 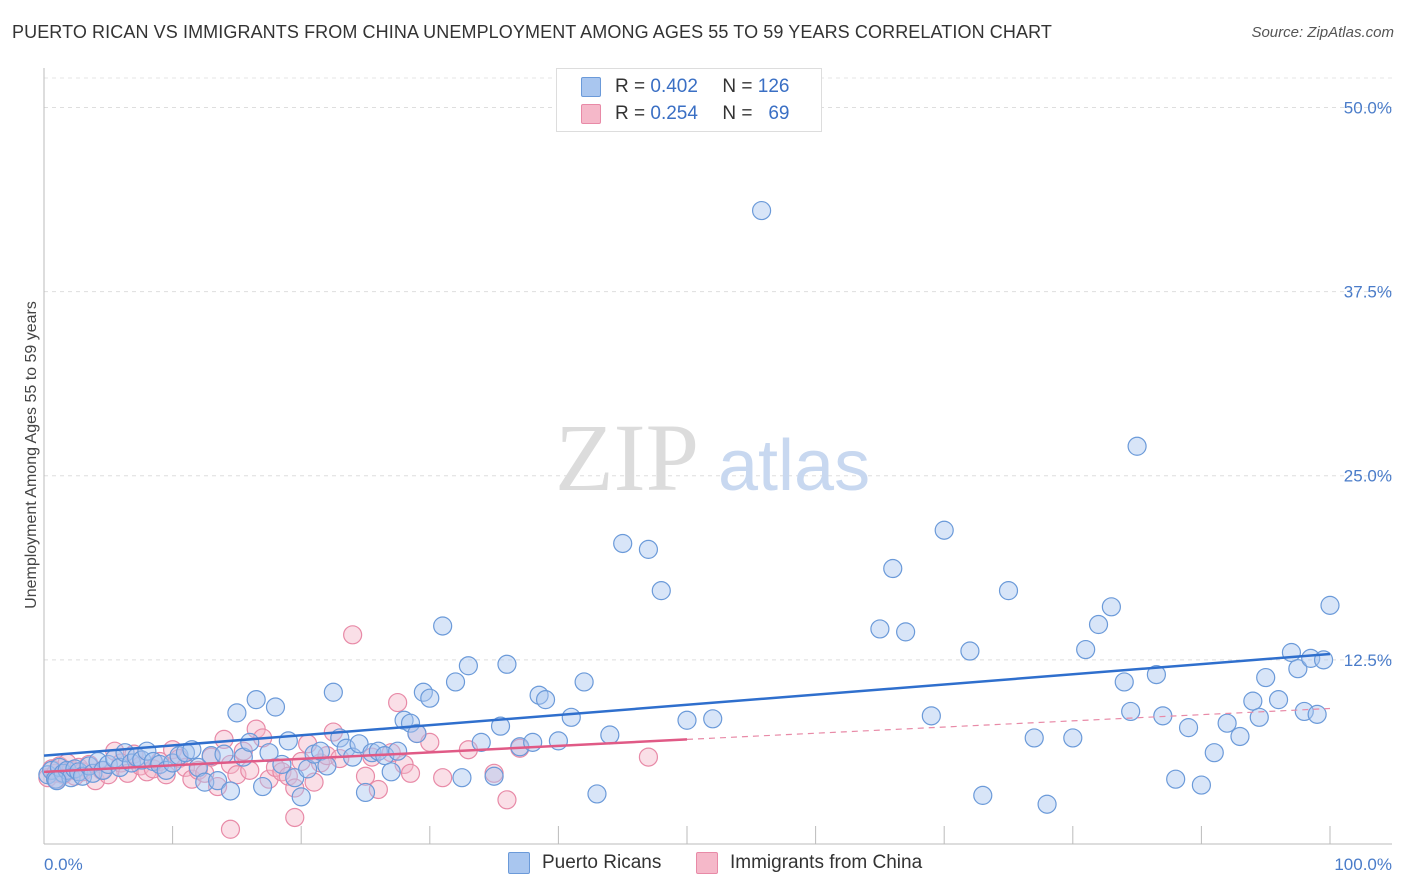 What do you see at coordinates (31, 455) in the screenshot?
I see `y-axis-label: Unemployment Among Ages 55 to 59 years` at bounding box center [31, 455].